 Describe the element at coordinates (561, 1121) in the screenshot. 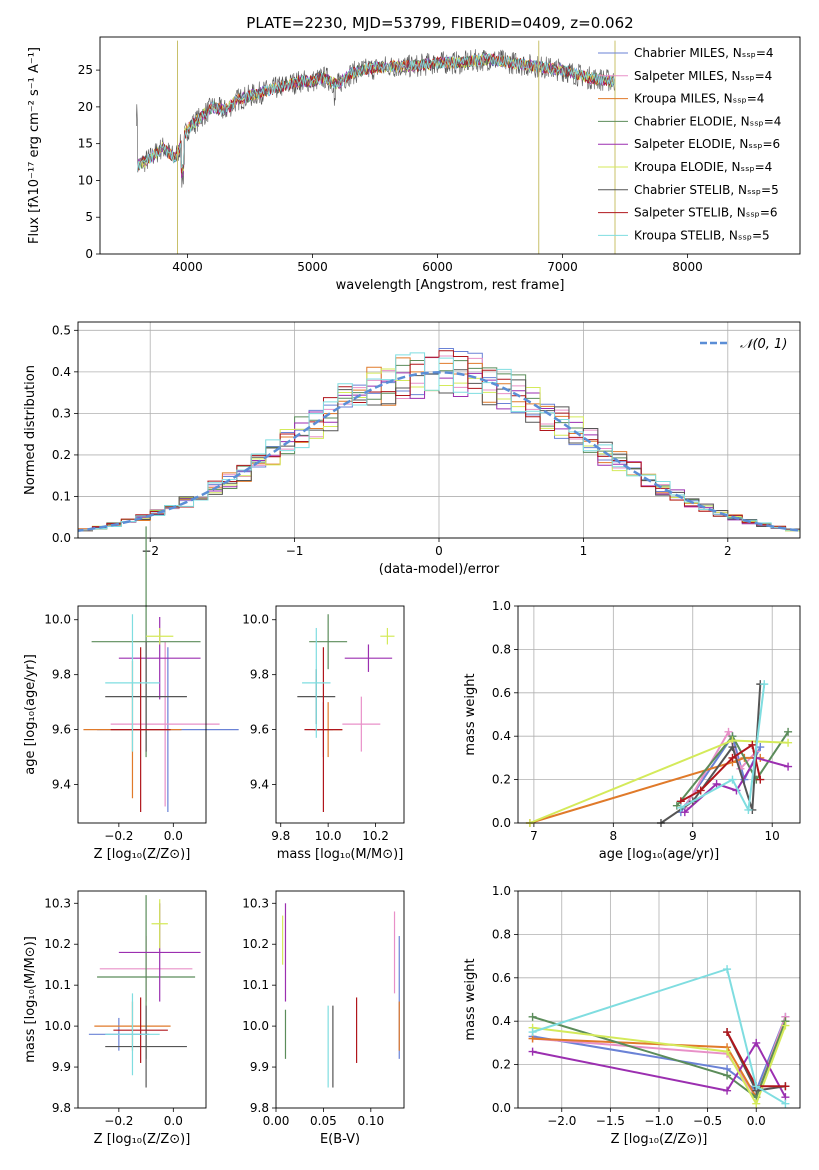

I see `x-tick-label: −2.0` at that location.